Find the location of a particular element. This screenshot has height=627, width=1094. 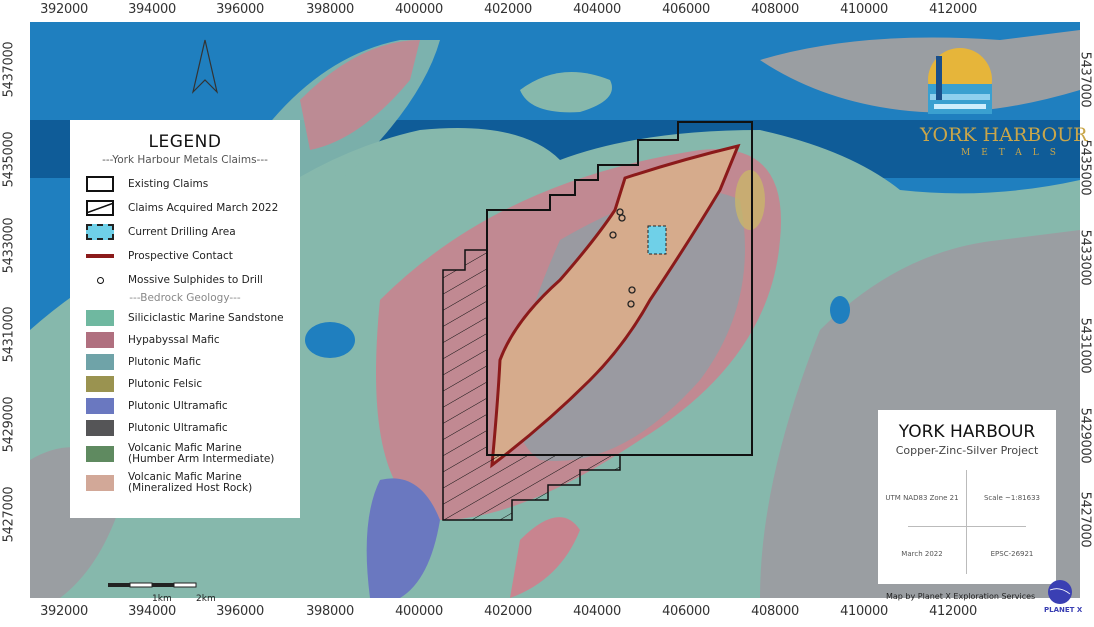

tick-n: 5433000 is located at coordinates (9, 245).